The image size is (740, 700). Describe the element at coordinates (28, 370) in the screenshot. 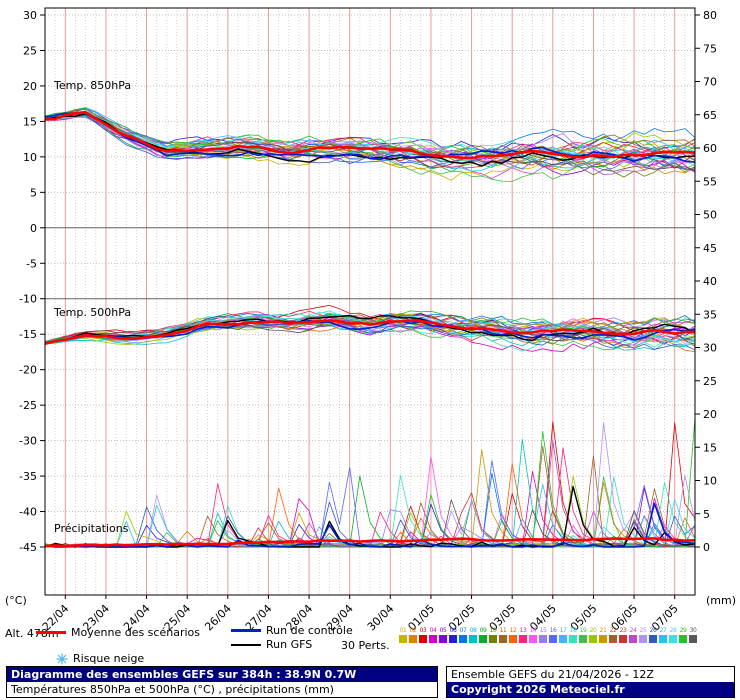

I see `left-tick-label: -20` at that location.